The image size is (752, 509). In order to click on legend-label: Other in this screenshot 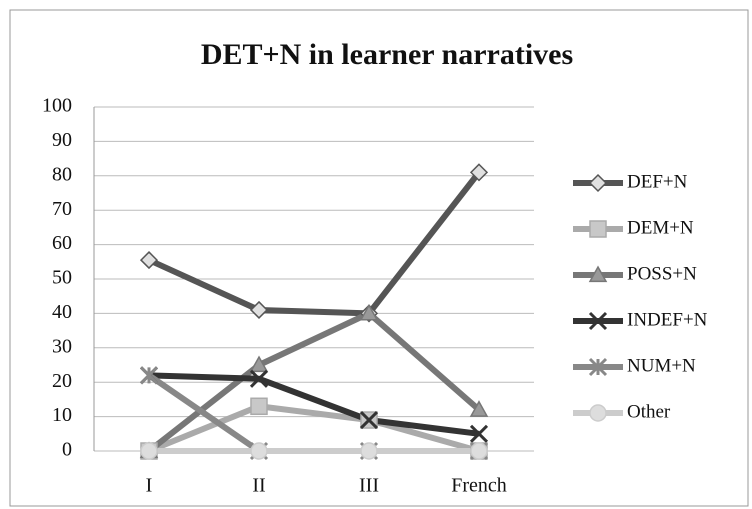, I will do `click(649, 411)`.